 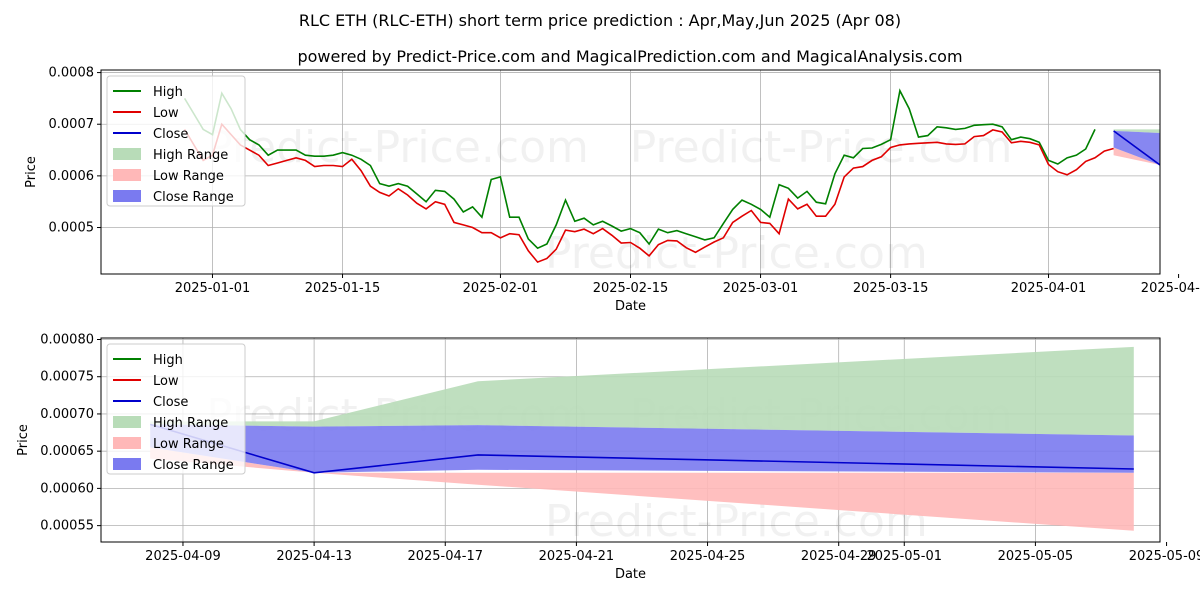 I want to click on y-tick-label: 0.0008, so click(x=72, y=73).